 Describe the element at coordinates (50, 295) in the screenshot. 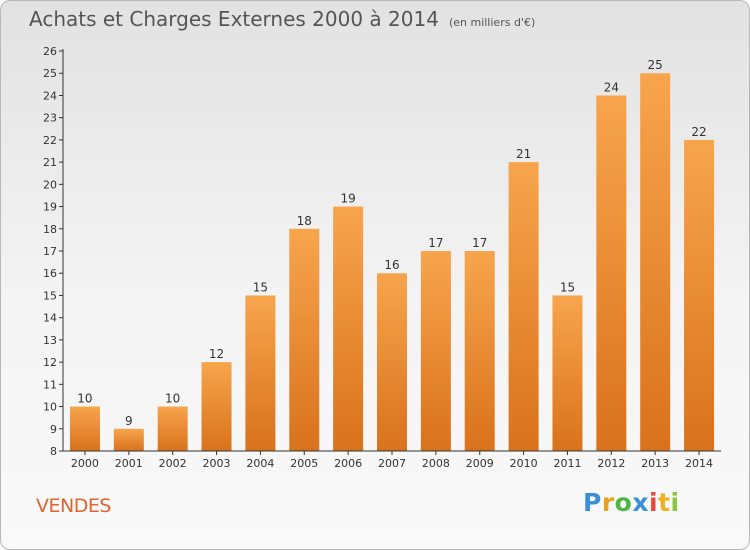

I see `y-tick-label: 15` at that location.